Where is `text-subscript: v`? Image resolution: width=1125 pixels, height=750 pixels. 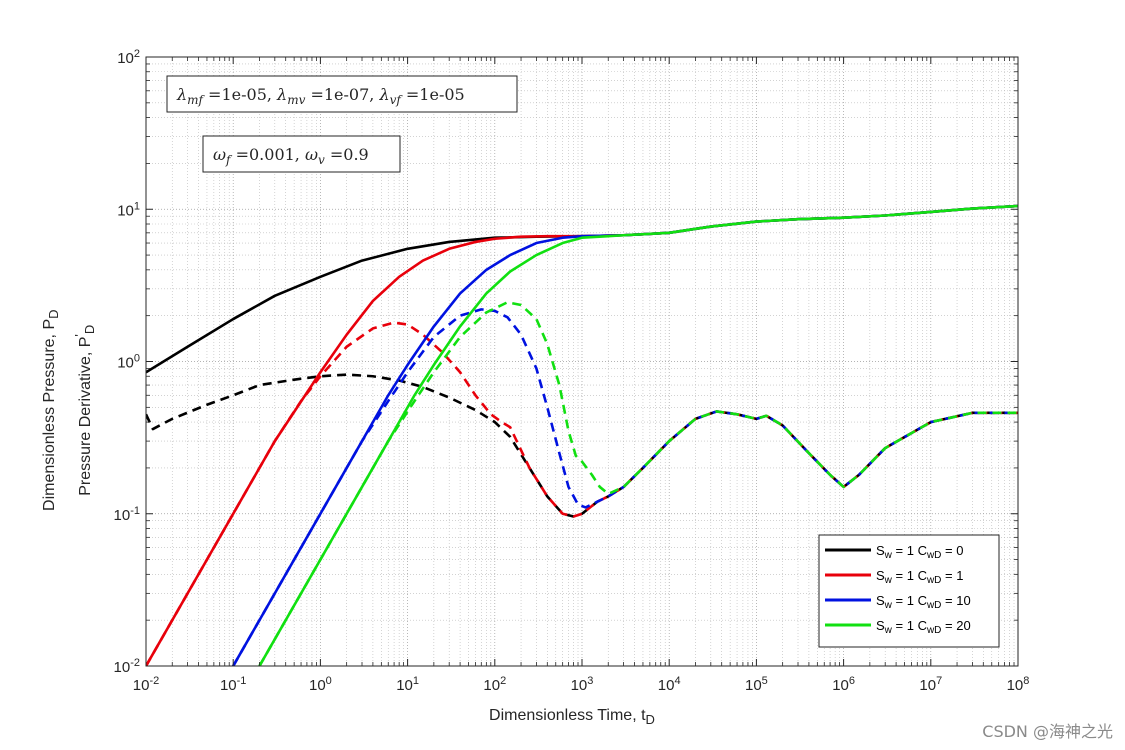 text-subscript: v is located at coordinates (321, 160).